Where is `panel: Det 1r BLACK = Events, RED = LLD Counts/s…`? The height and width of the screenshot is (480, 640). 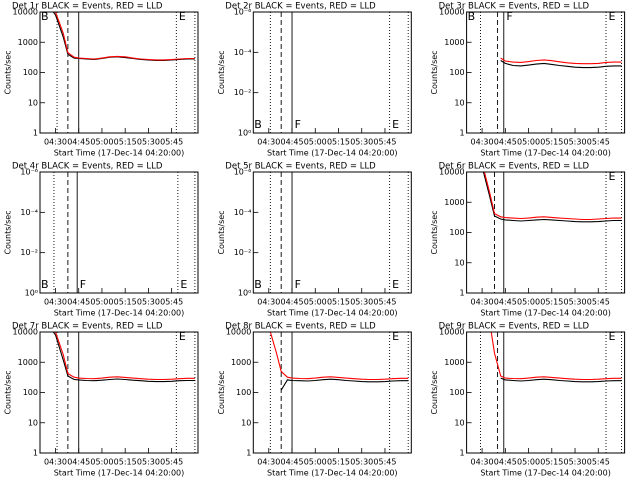 panel: Det 1r BLACK = Events, RED = LLD Counts/s… is located at coordinates (101, 80).